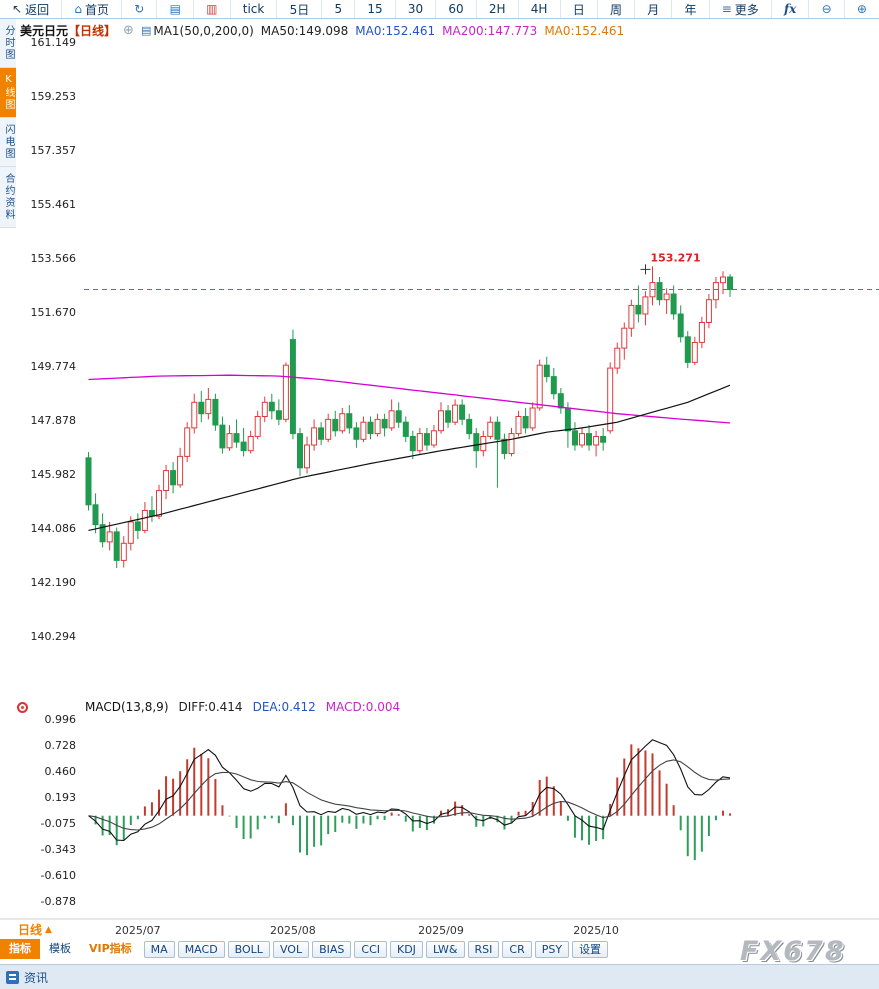  I want to click on period-2h-button-label: 2H, so click(497, 9).